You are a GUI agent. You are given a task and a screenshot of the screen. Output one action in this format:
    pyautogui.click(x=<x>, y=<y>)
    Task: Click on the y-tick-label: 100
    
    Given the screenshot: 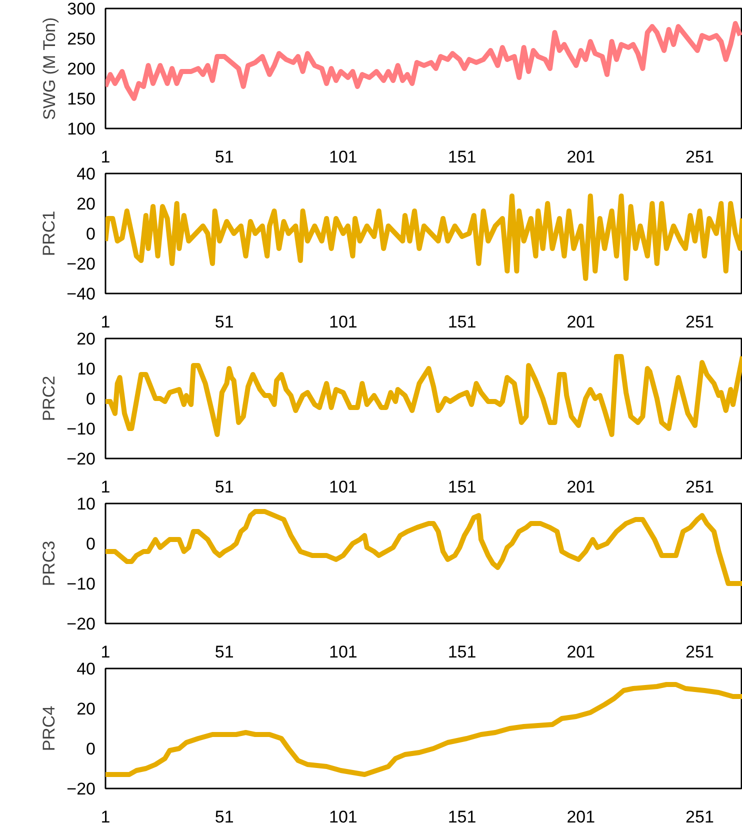 What is the action you would take?
    pyautogui.click(x=81, y=129)
    